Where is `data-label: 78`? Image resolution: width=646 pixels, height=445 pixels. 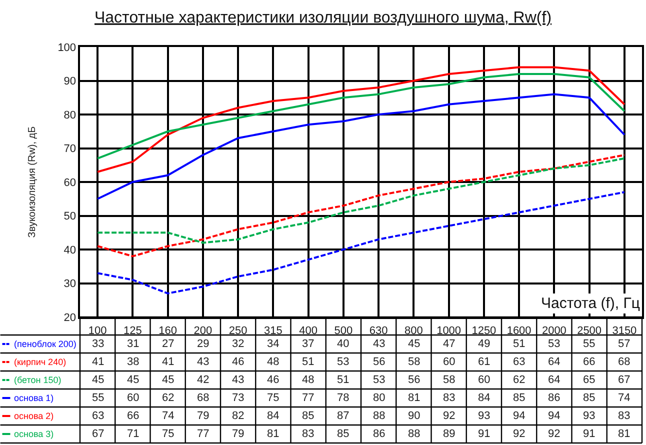
data-label: 78 is located at coordinates (343, 398).